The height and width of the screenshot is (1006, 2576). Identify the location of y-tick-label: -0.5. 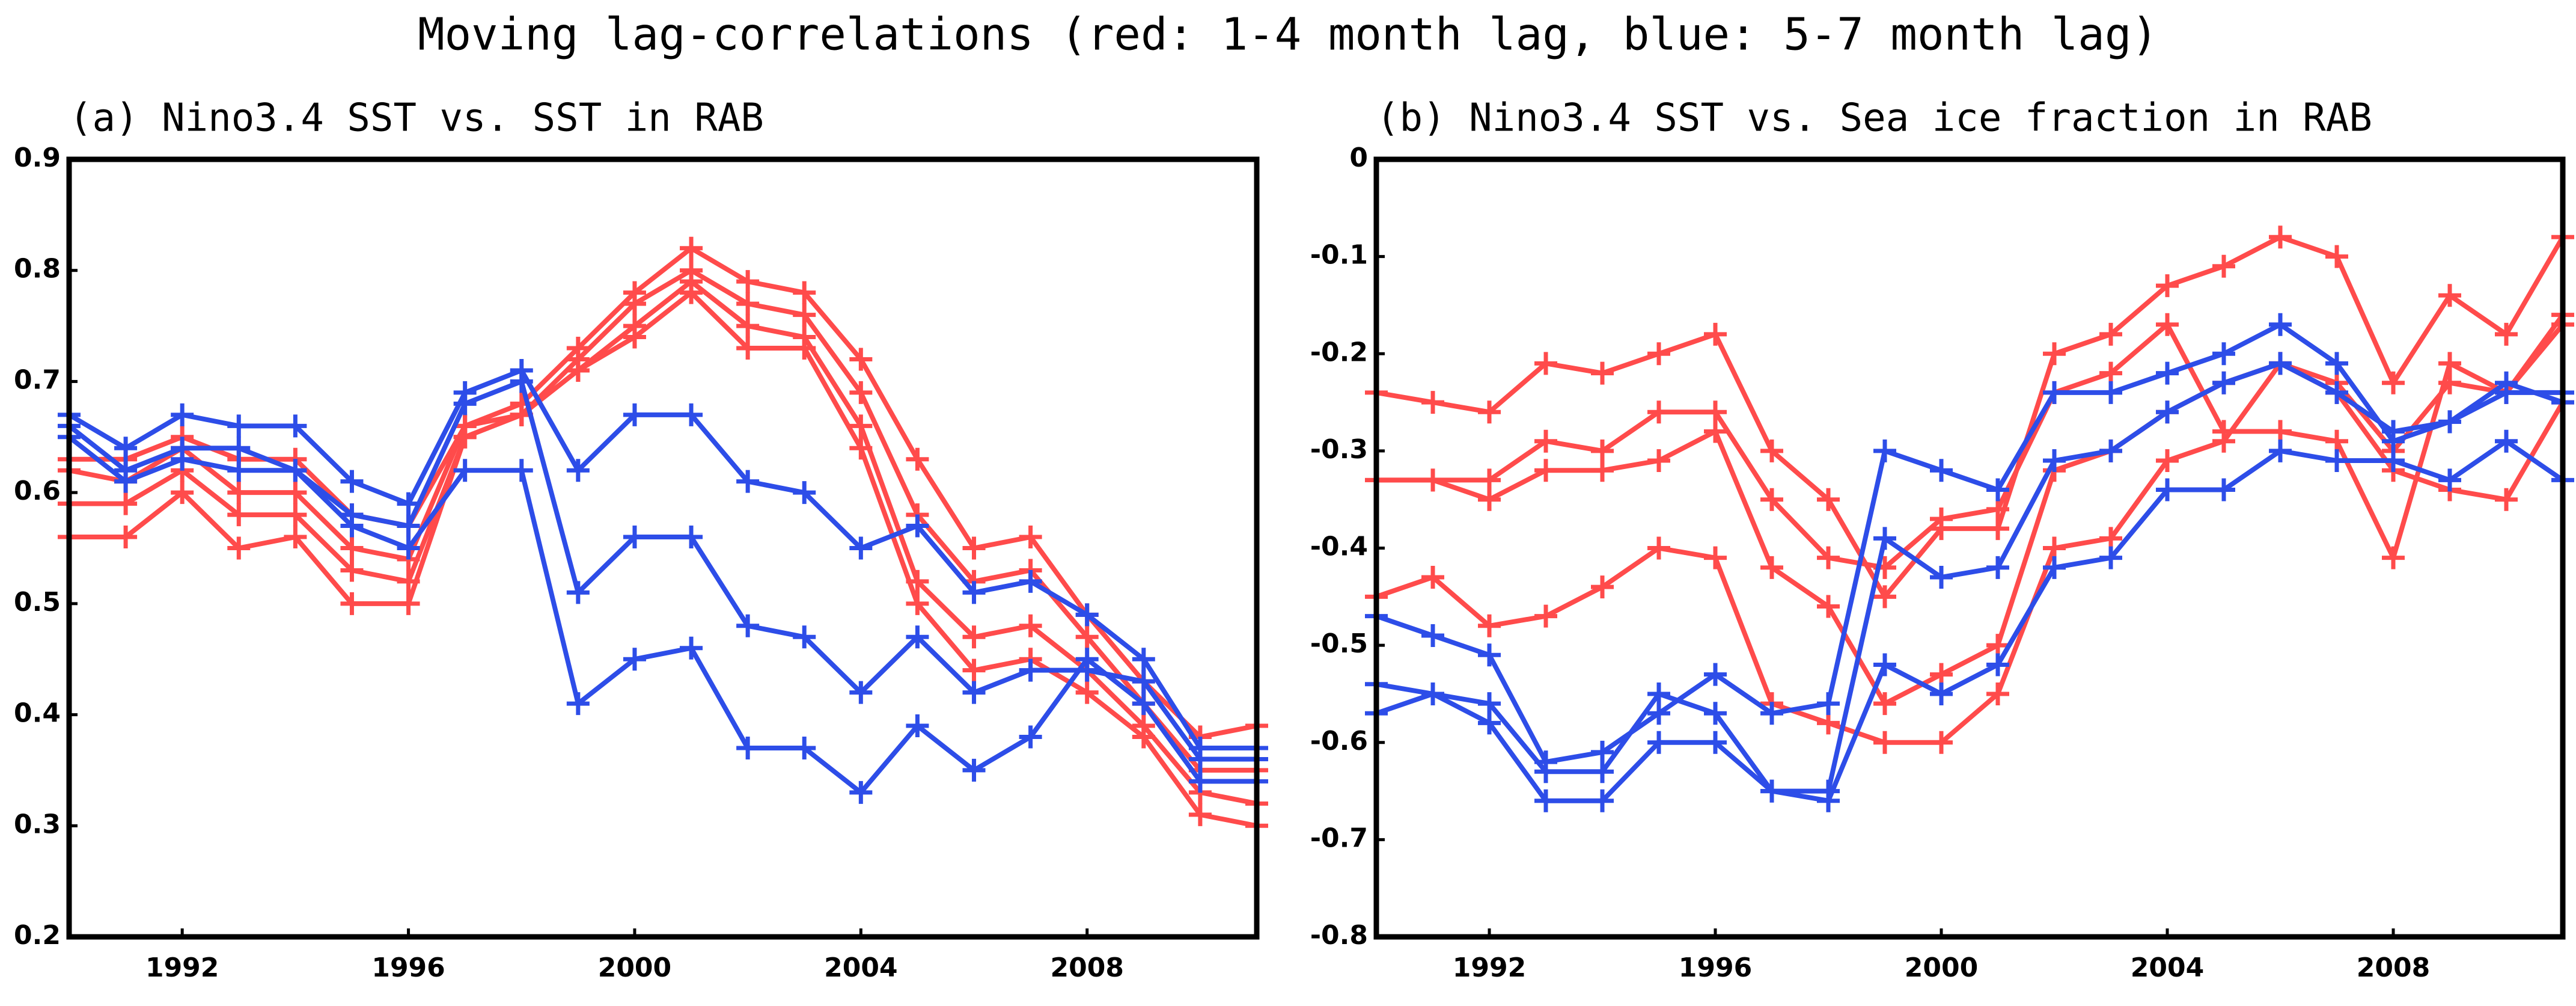
(1339, 643).